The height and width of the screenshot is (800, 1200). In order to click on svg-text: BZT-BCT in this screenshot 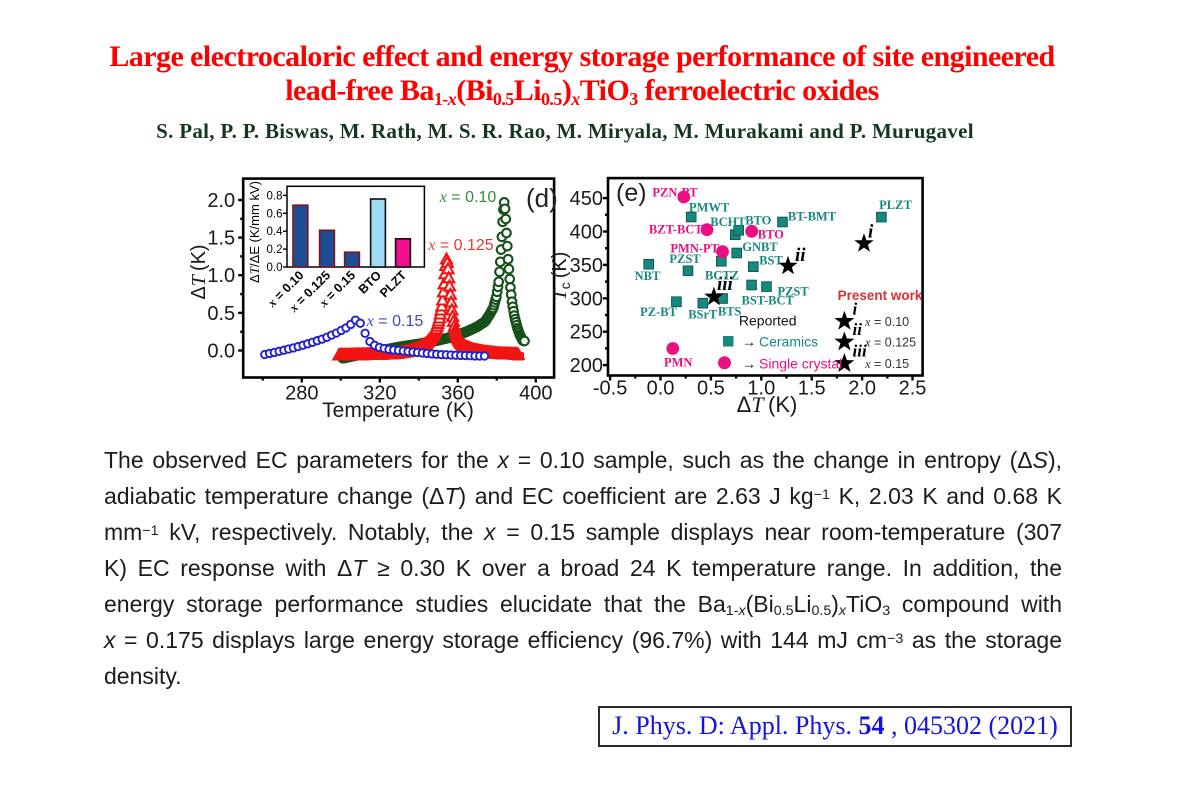, I will do `click(676, 230)`.